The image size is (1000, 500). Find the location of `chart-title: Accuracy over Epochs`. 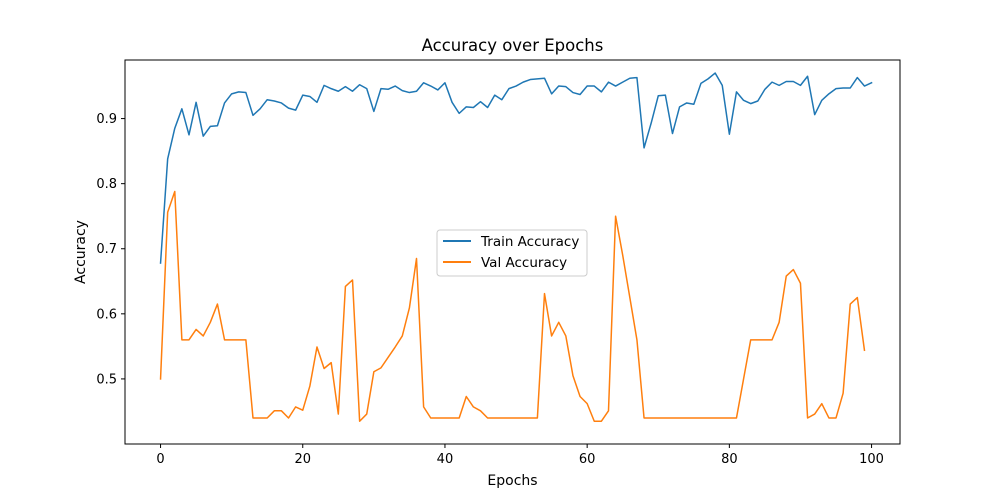

chart-title: Accuracy over Epochs is located at coordinates (513, 45).